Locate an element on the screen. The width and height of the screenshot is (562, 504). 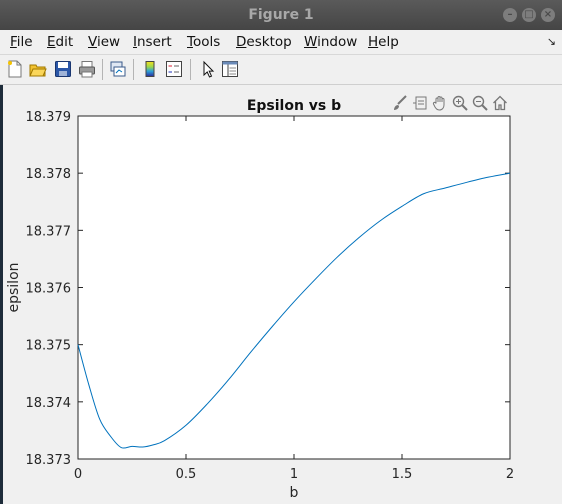
y-tick-label: 18.378 is located at coordinates (49, 174).